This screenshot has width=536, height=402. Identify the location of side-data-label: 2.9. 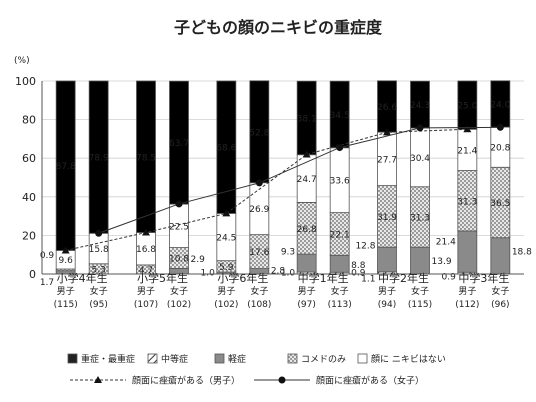
(198, 260).